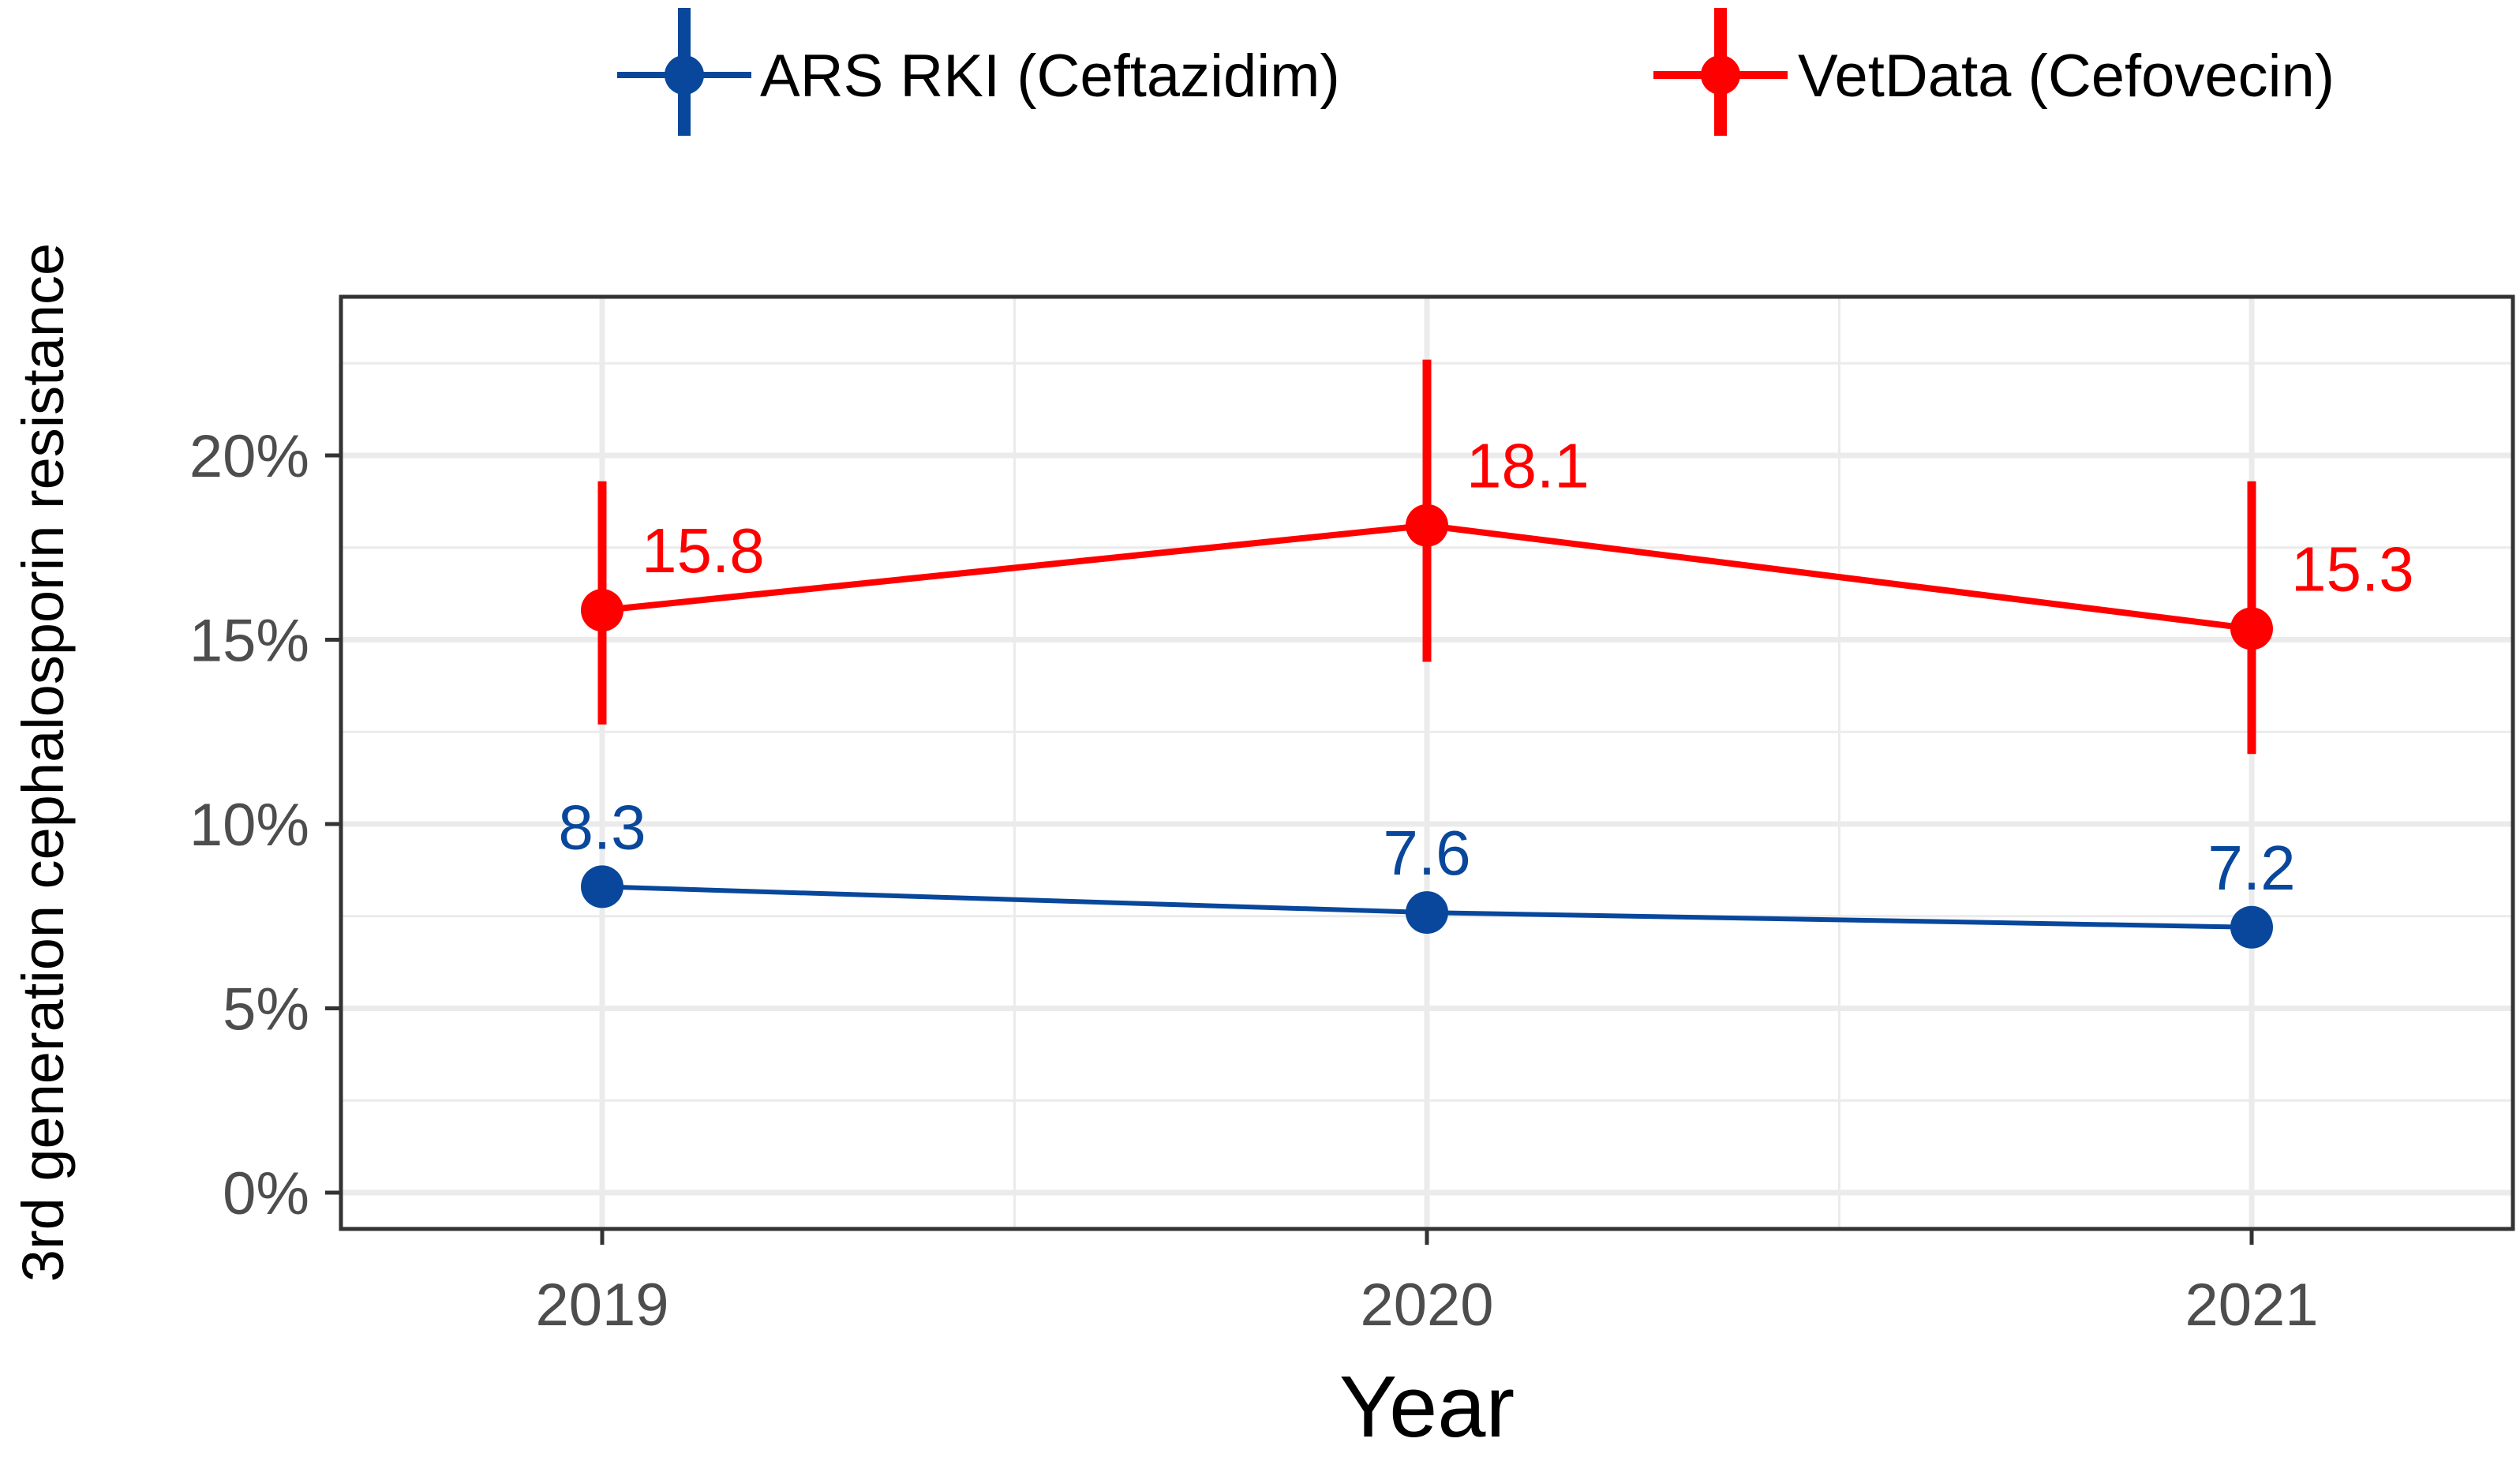  What do you see at coordinates (1050, 76) in the screenshot?
I see `legend-label: ARS RKI (Ceftazidim)` at bounding box center [1050, 76].